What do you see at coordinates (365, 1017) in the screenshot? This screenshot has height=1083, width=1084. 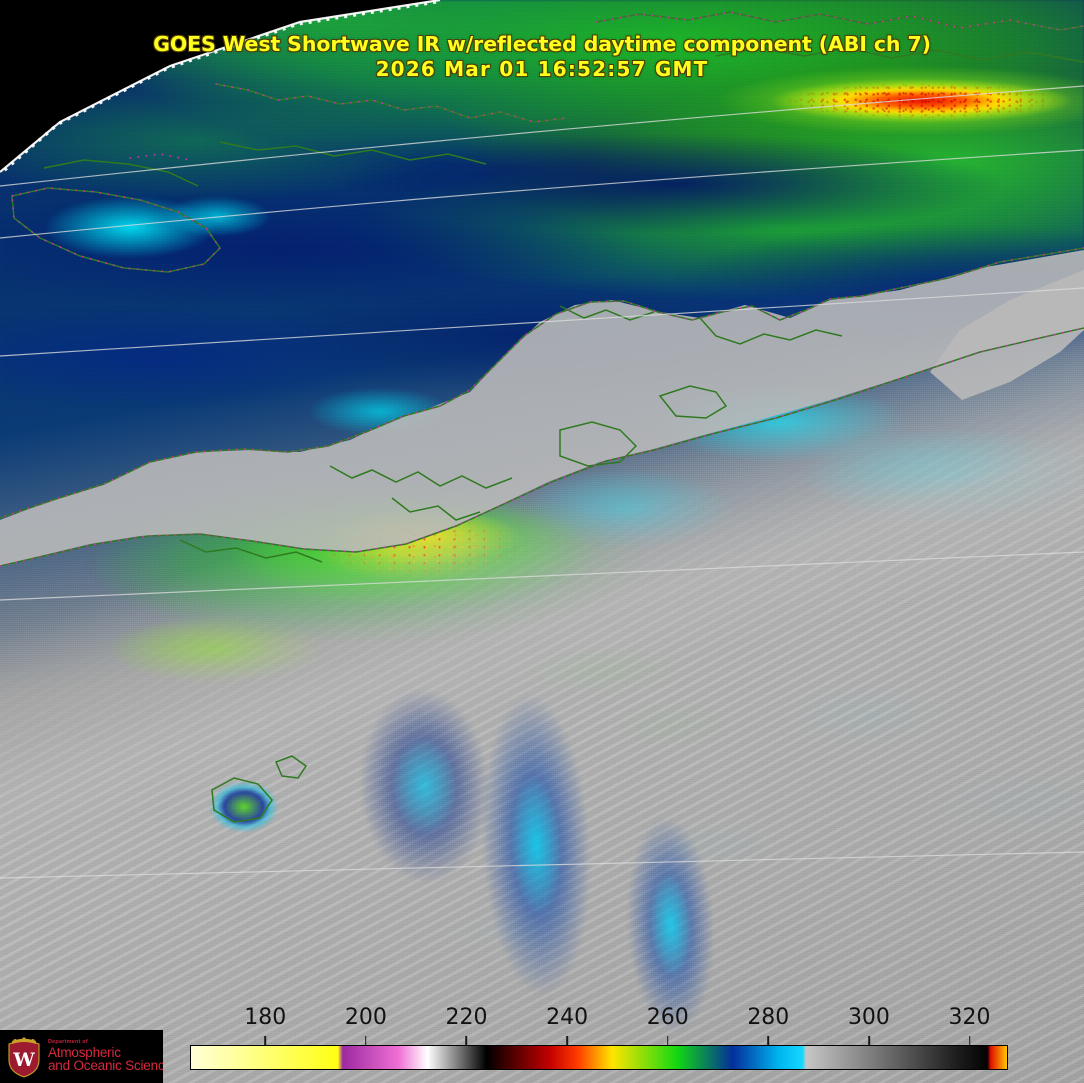 I see `colorbar-tick-label: 200` at bounding box center [365, 1017].